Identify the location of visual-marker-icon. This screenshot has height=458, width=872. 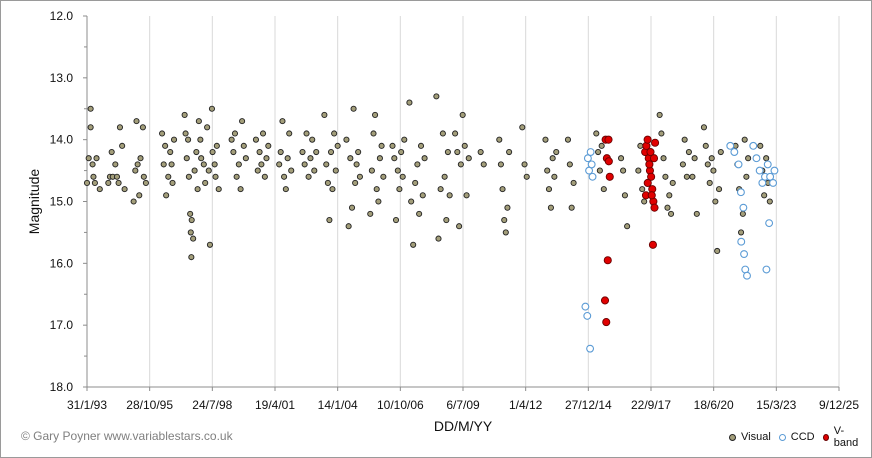
(732, 437).